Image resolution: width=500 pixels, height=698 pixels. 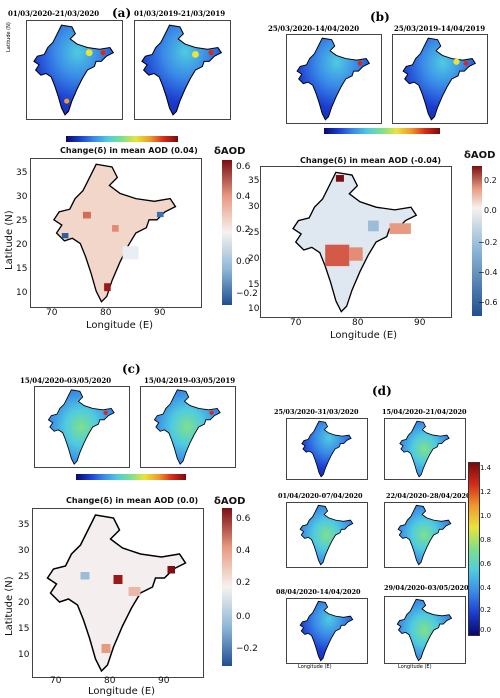 What do you see at coordinates (24, 551) in the screenshot?
I see `panel-c-lat-tick-30: 30` at bounding box center [24, 551].